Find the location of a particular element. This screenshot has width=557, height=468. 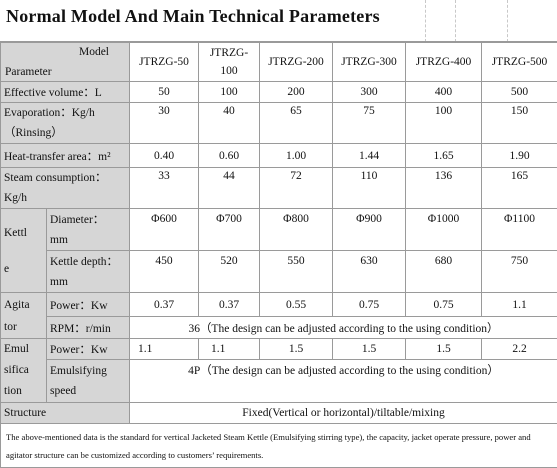

kettle-diameter-value: Φ700 is located at coordinates (229, 230).